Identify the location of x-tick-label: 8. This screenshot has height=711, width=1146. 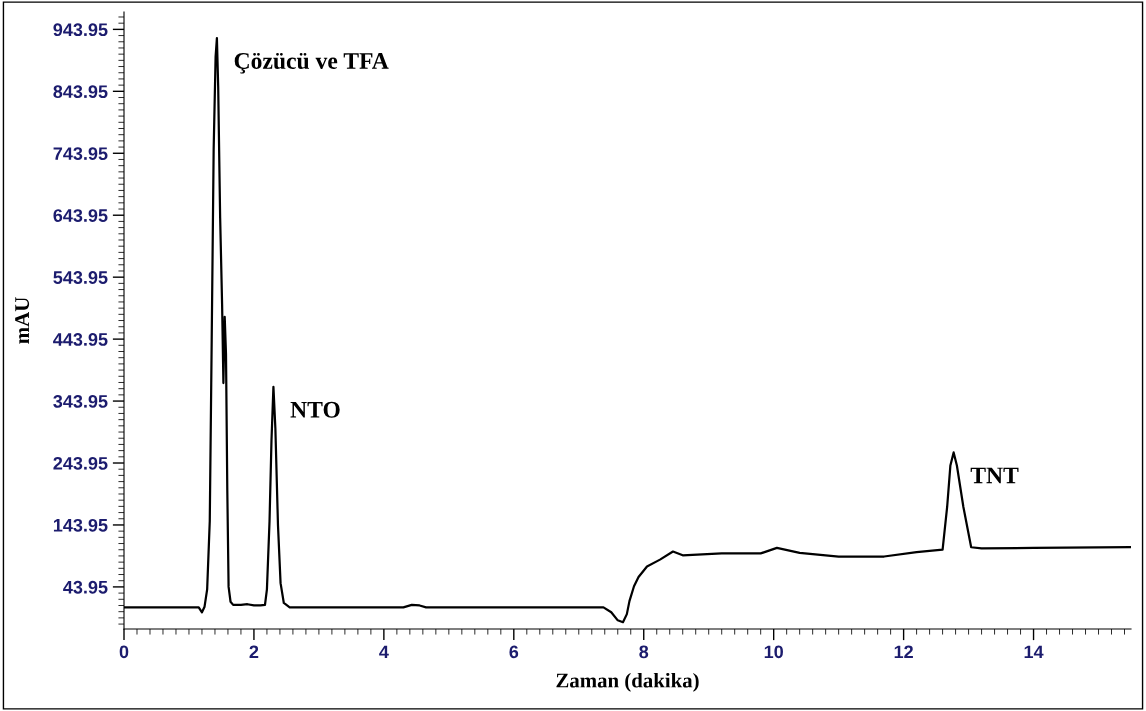
(644, 652).